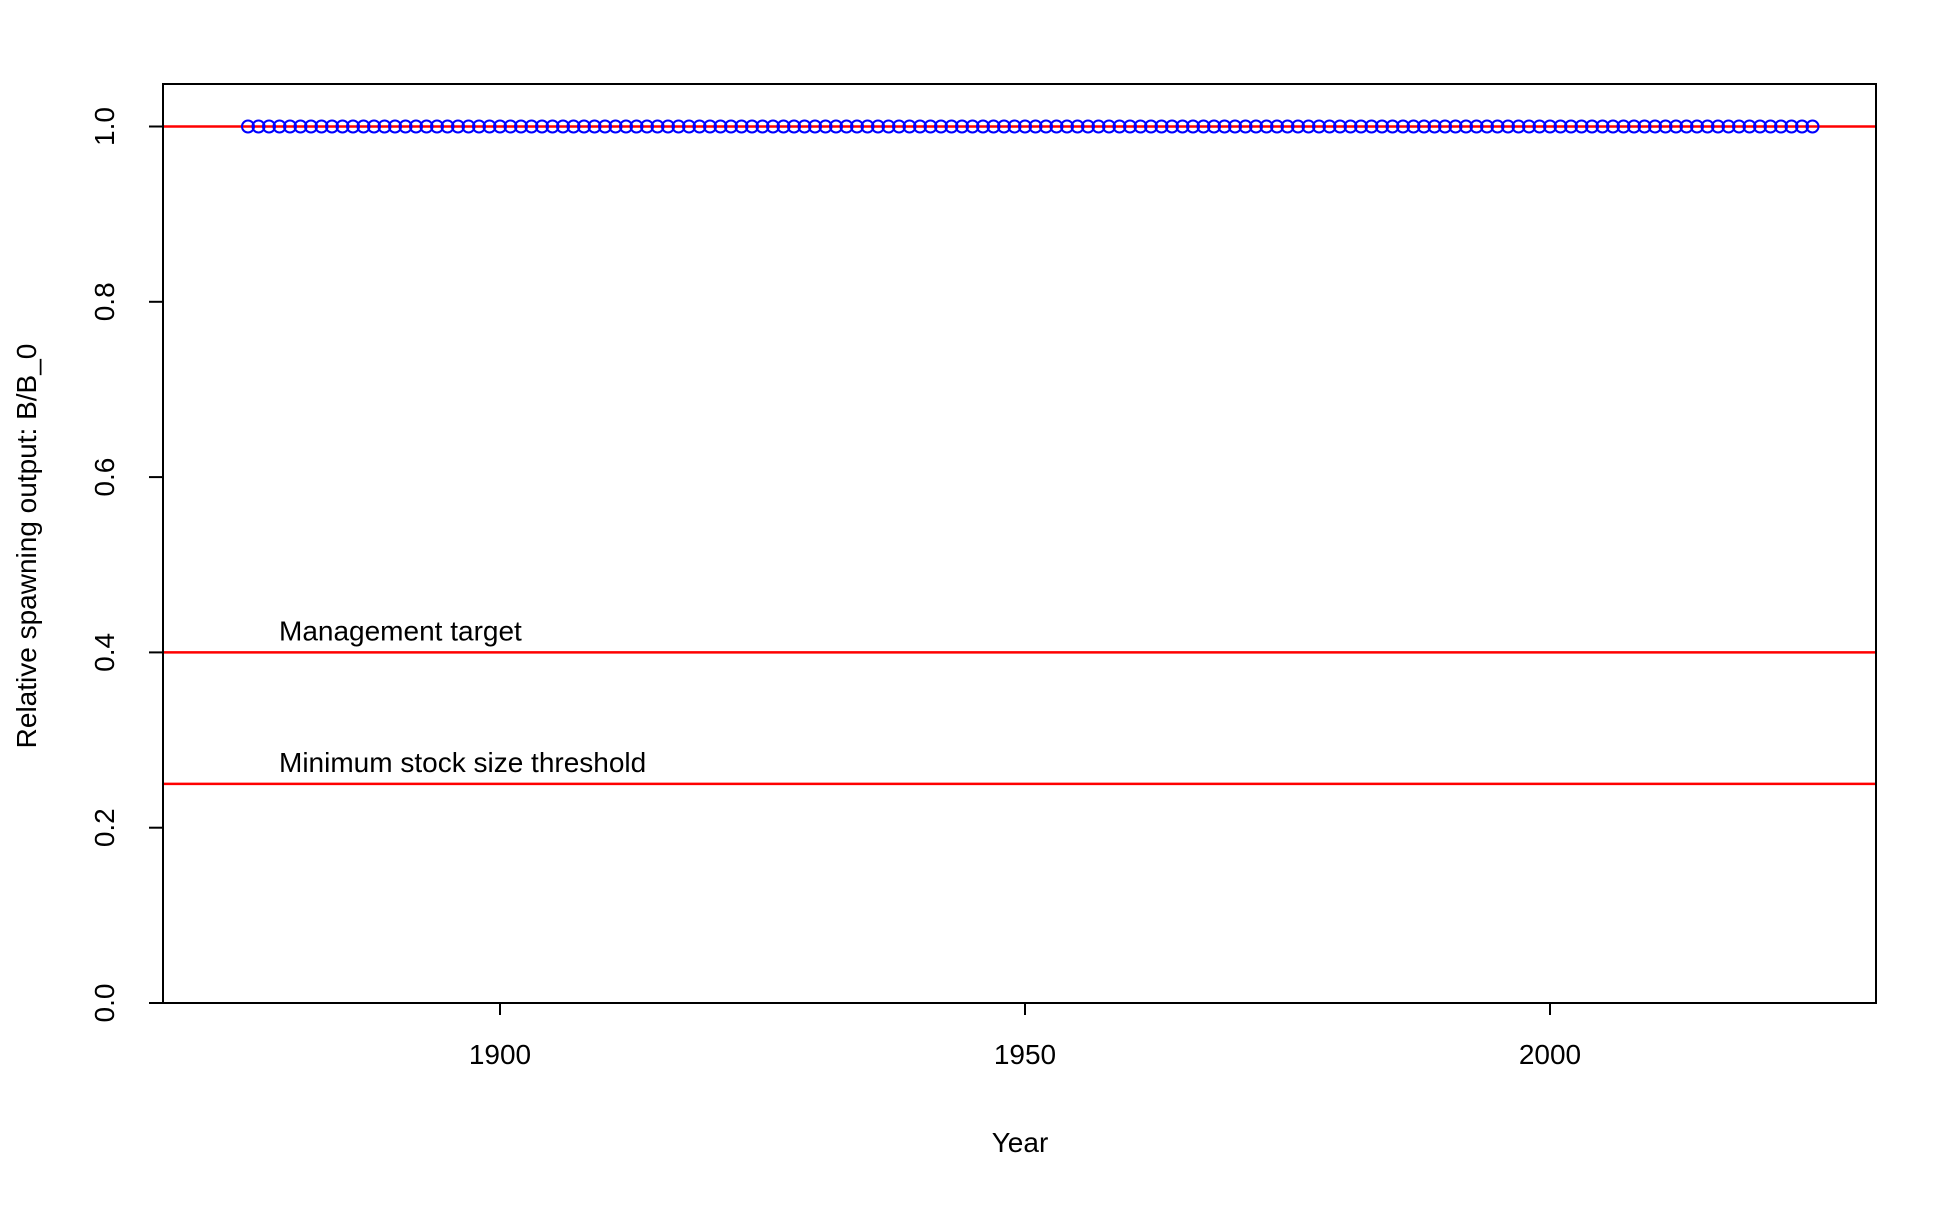  What do you see at coordinates (104, 301) in the screenshot?
I see `y-tick-label: 0.8` at bounding box center [104, 301].